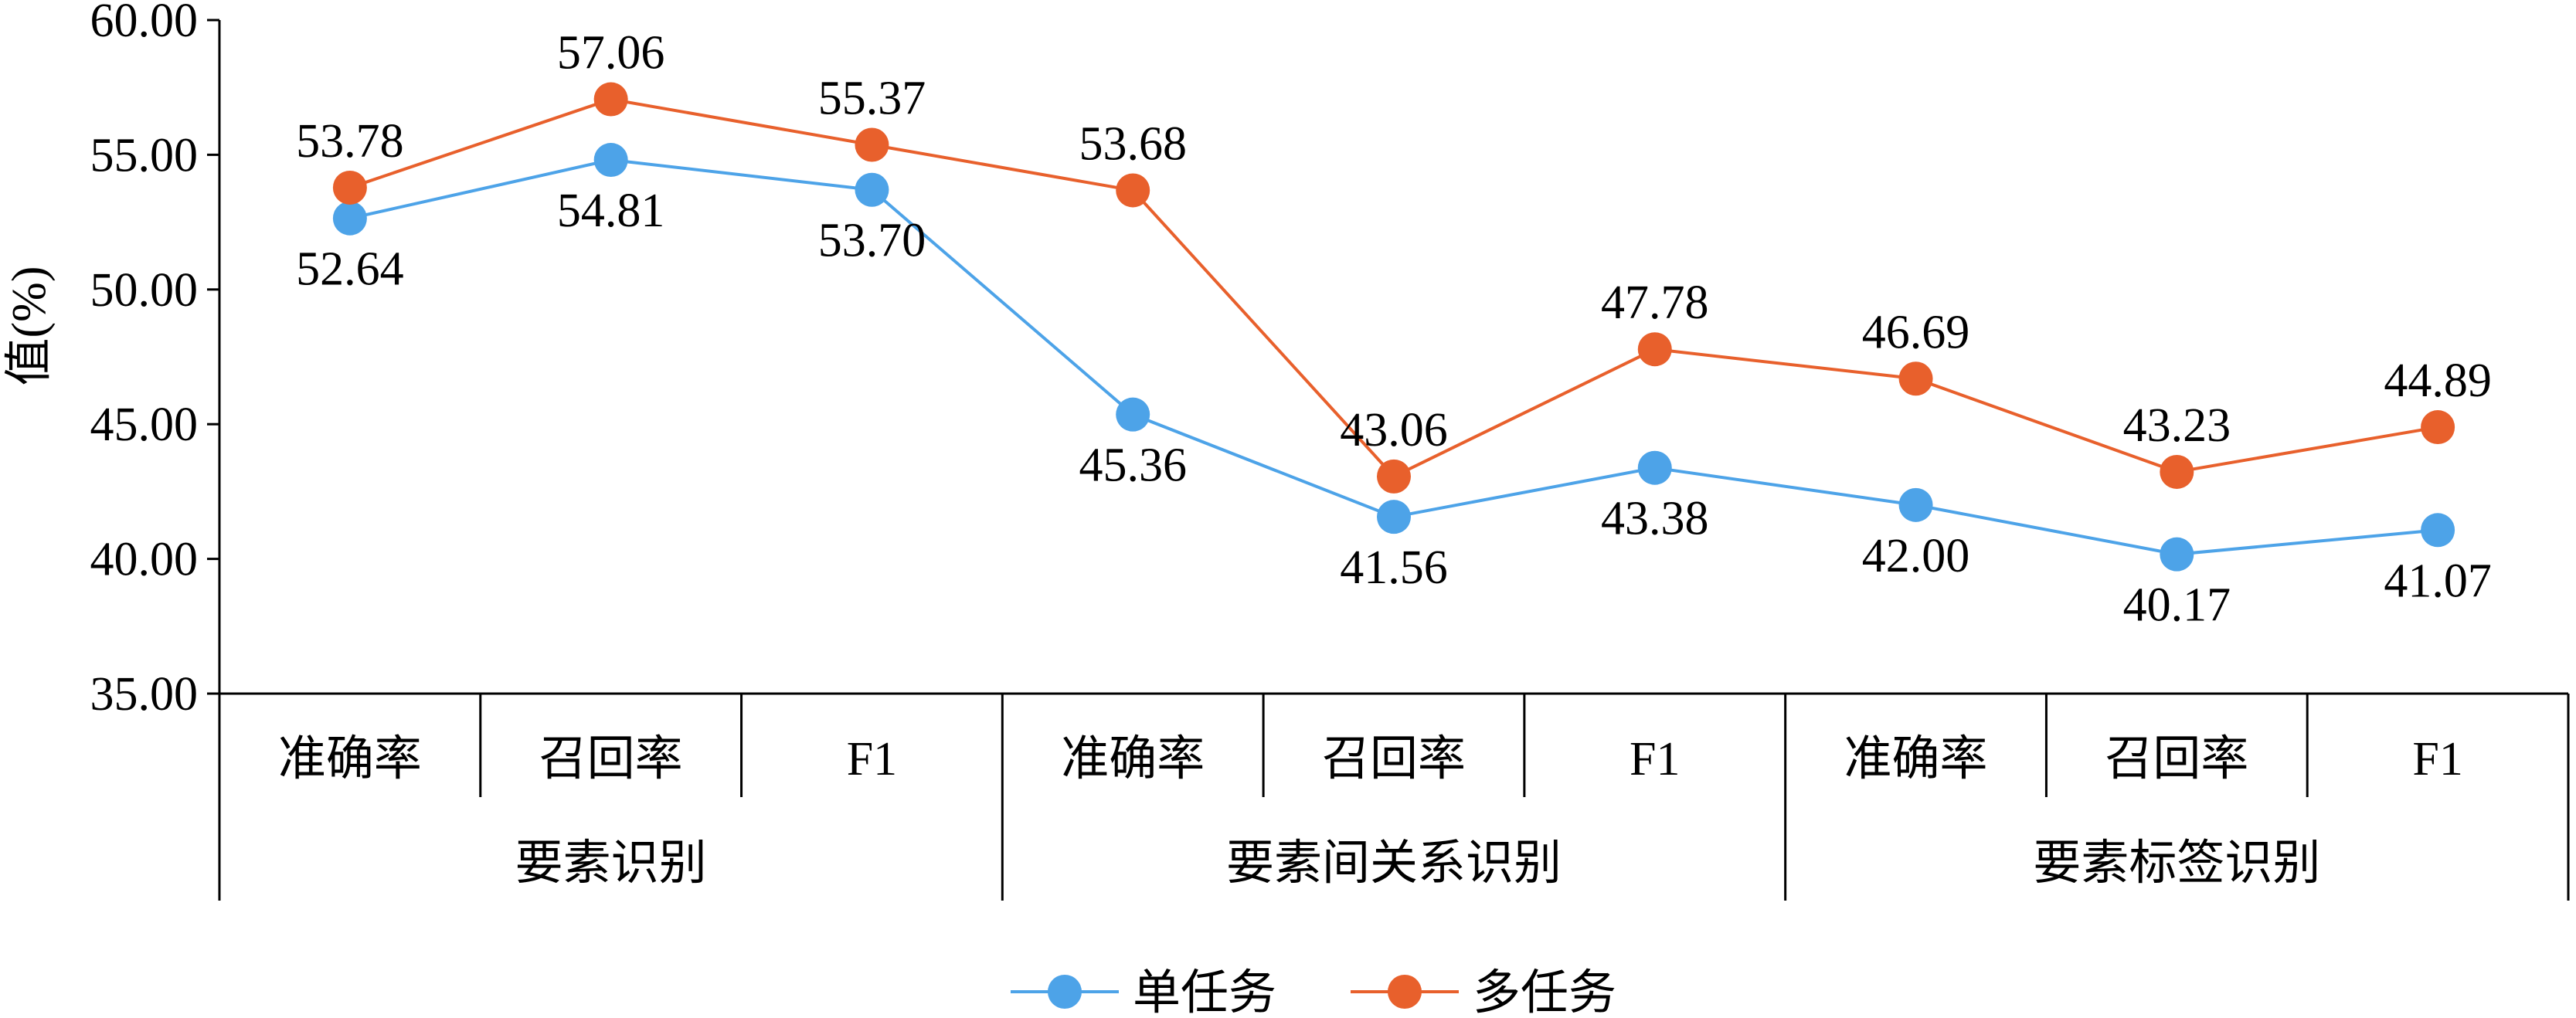 The width and height of the screenshot is (2576, 1018). What do you see at coordinates (2177, 605) in the screenshot?
I see `data-label-single-task: 40.17` at bounding box center [2177, 605].